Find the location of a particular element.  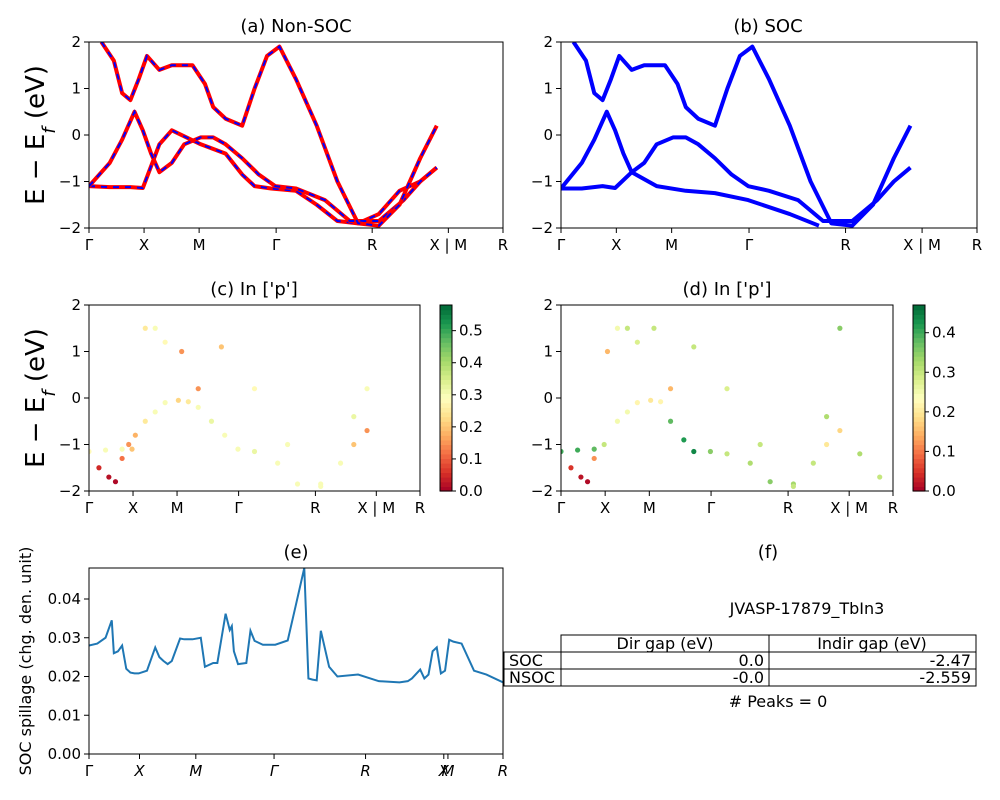

table-caption: JVASP-17879_TbIn3 is located at coordinates (807, 609).